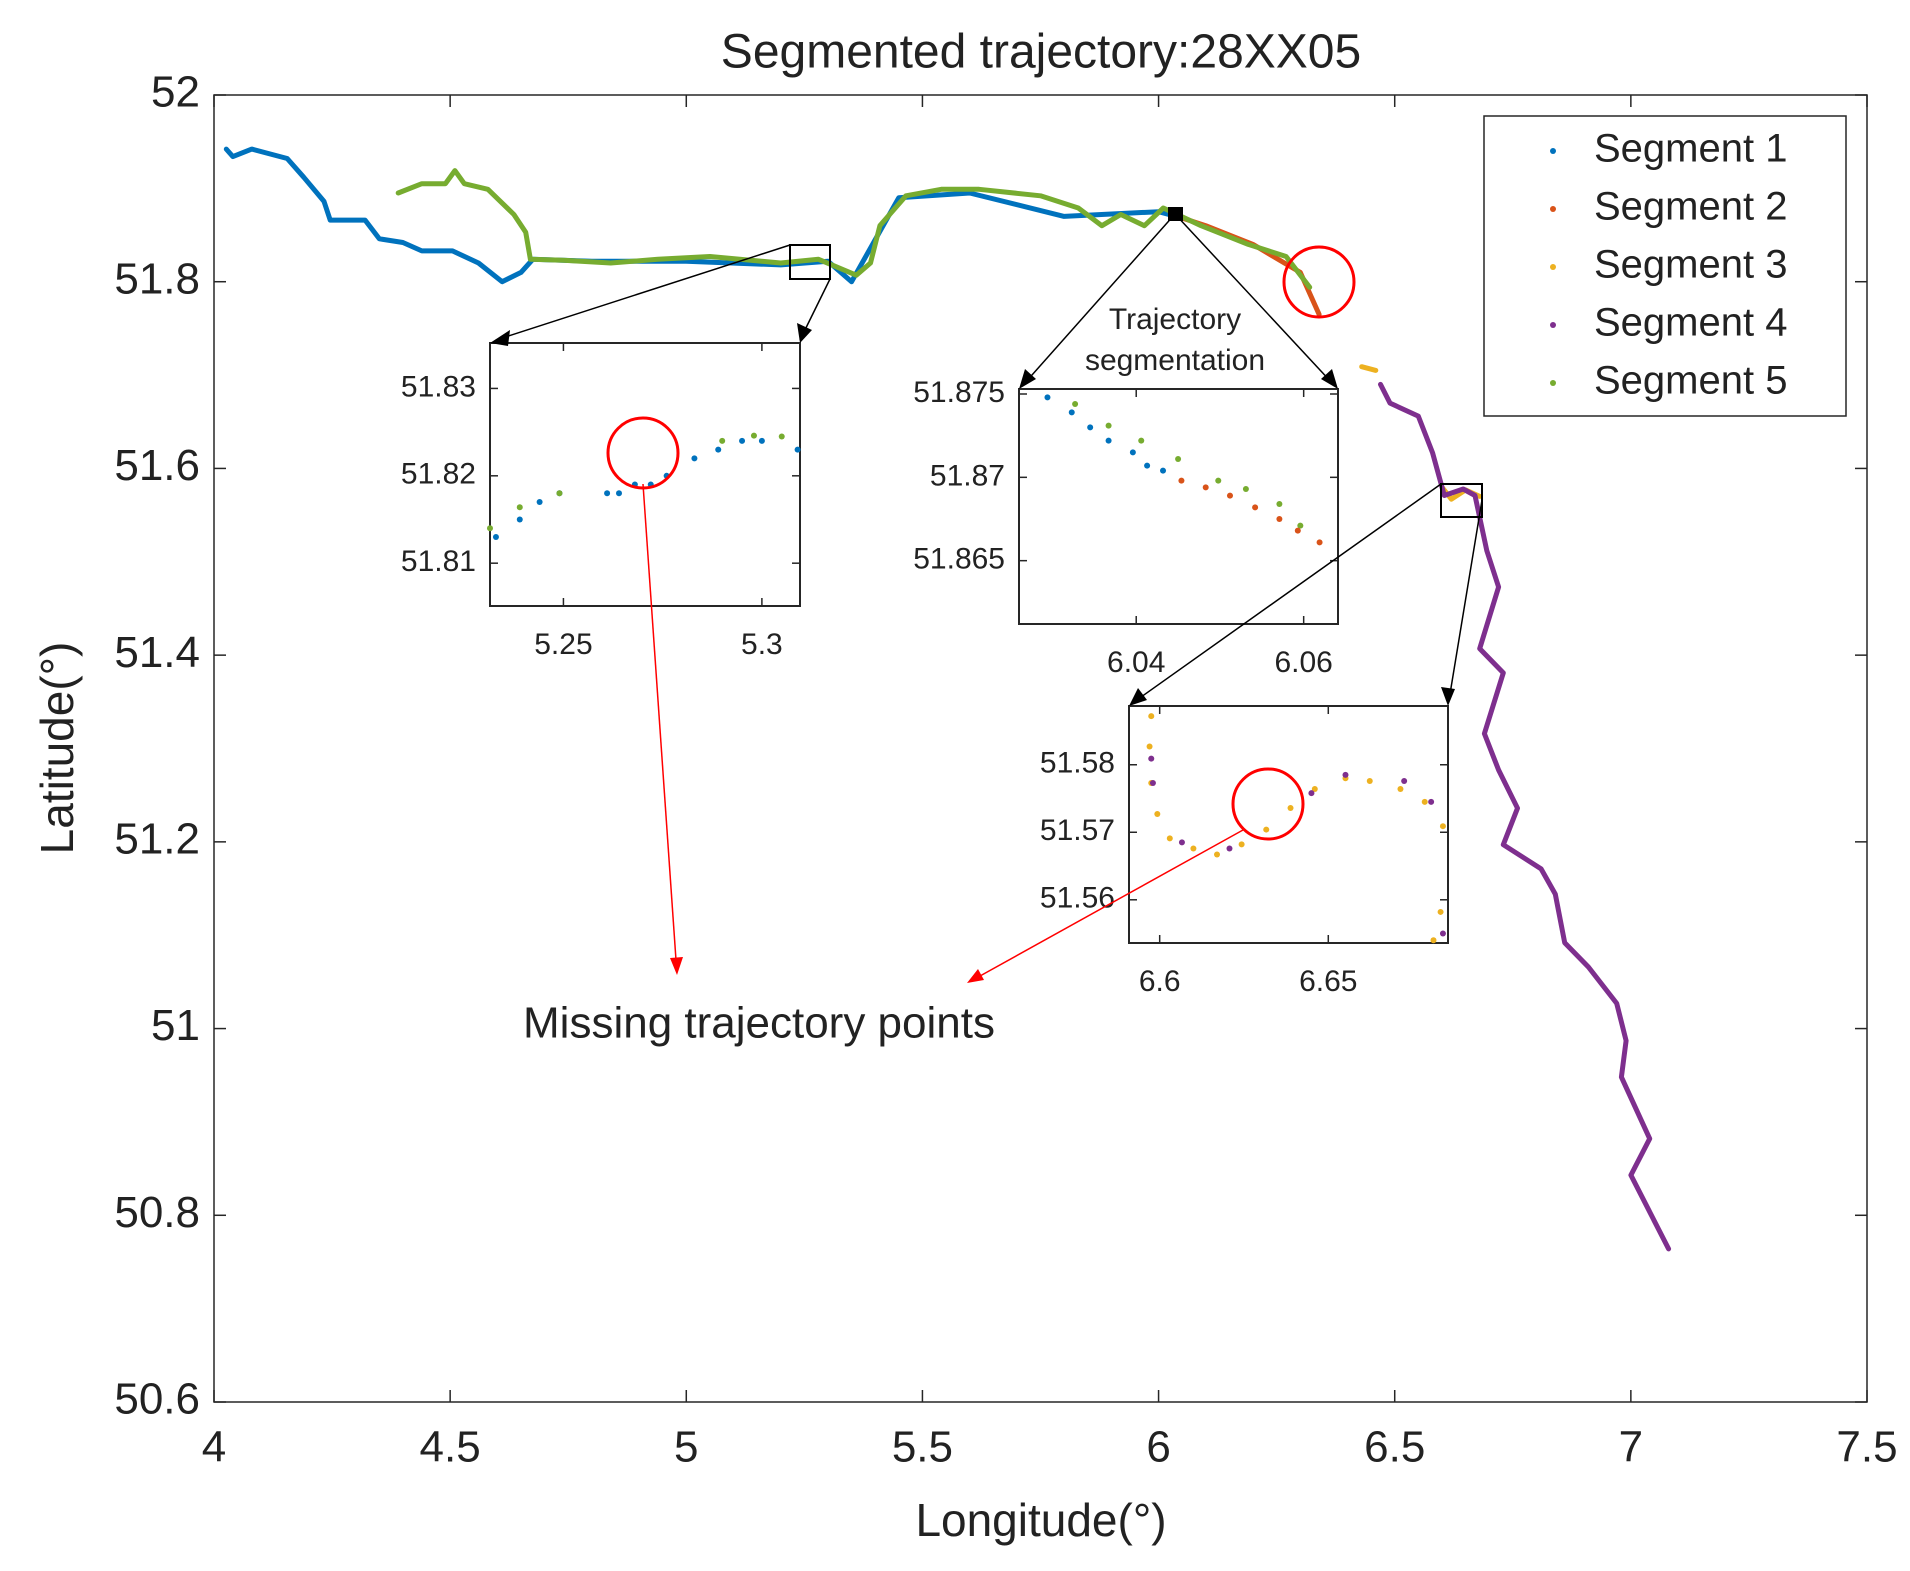  Describe the element at coordinates (563, 644) in the screenshot. I see `x-tick-label: 5.25` at that location.